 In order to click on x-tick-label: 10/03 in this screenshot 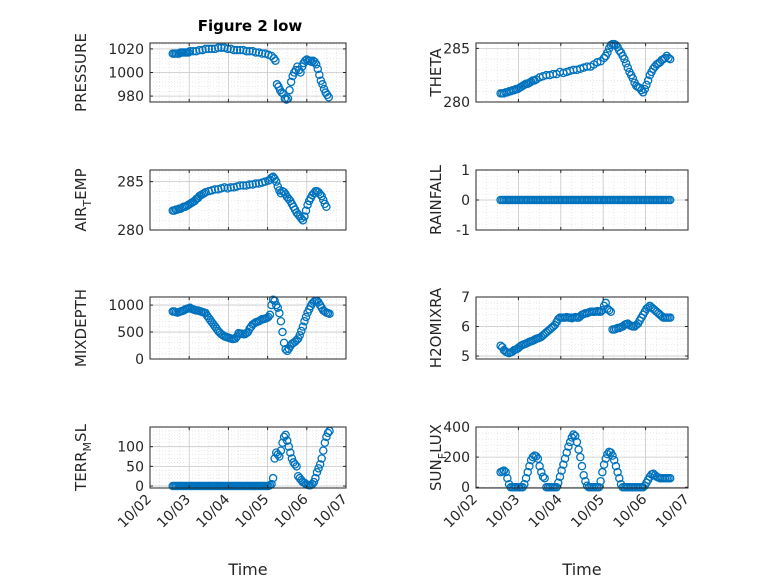, I will do `click(174, 512)`.